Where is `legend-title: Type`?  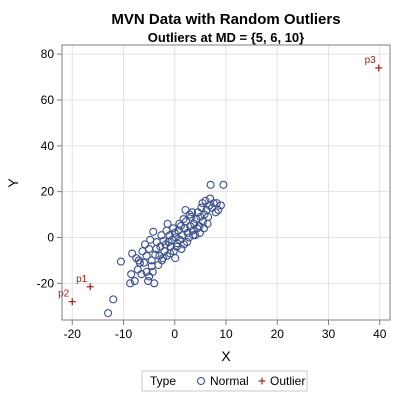
legend-title: Type is located at coordinates (163, 381).